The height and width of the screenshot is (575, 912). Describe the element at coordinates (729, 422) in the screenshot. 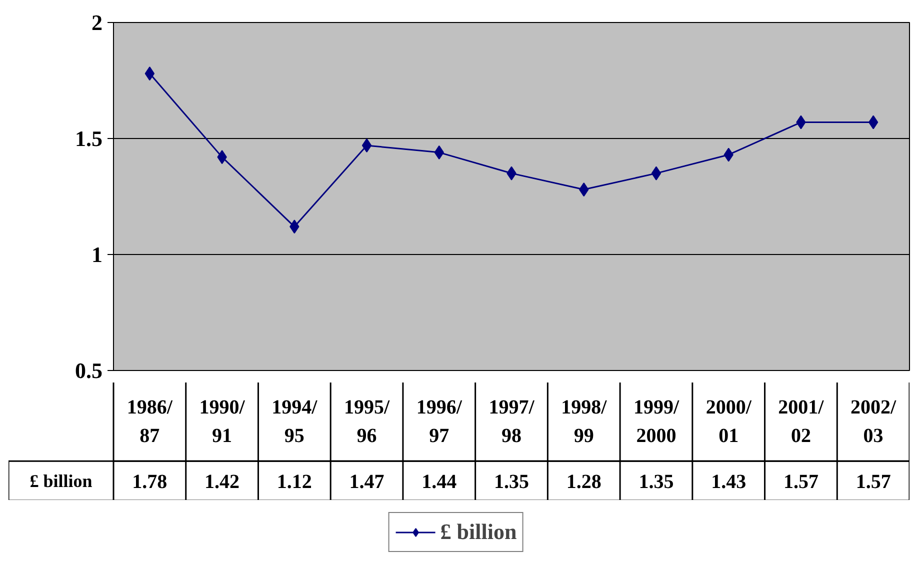

I see `x-tick-label: 2000/01` at that location.